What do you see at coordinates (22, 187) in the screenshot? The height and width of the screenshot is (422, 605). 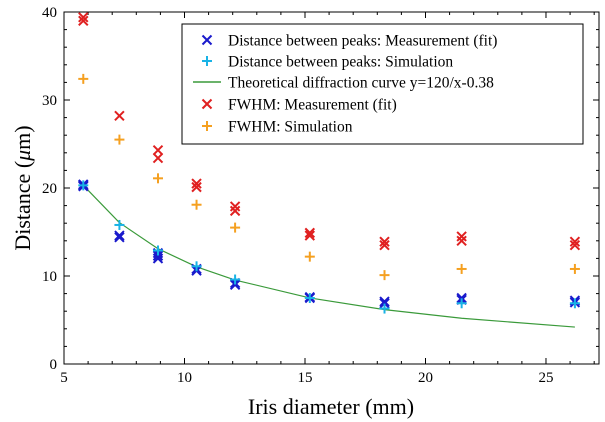 I see `y-axis-label: Distance (μm)` at bounding box center [22, 187].